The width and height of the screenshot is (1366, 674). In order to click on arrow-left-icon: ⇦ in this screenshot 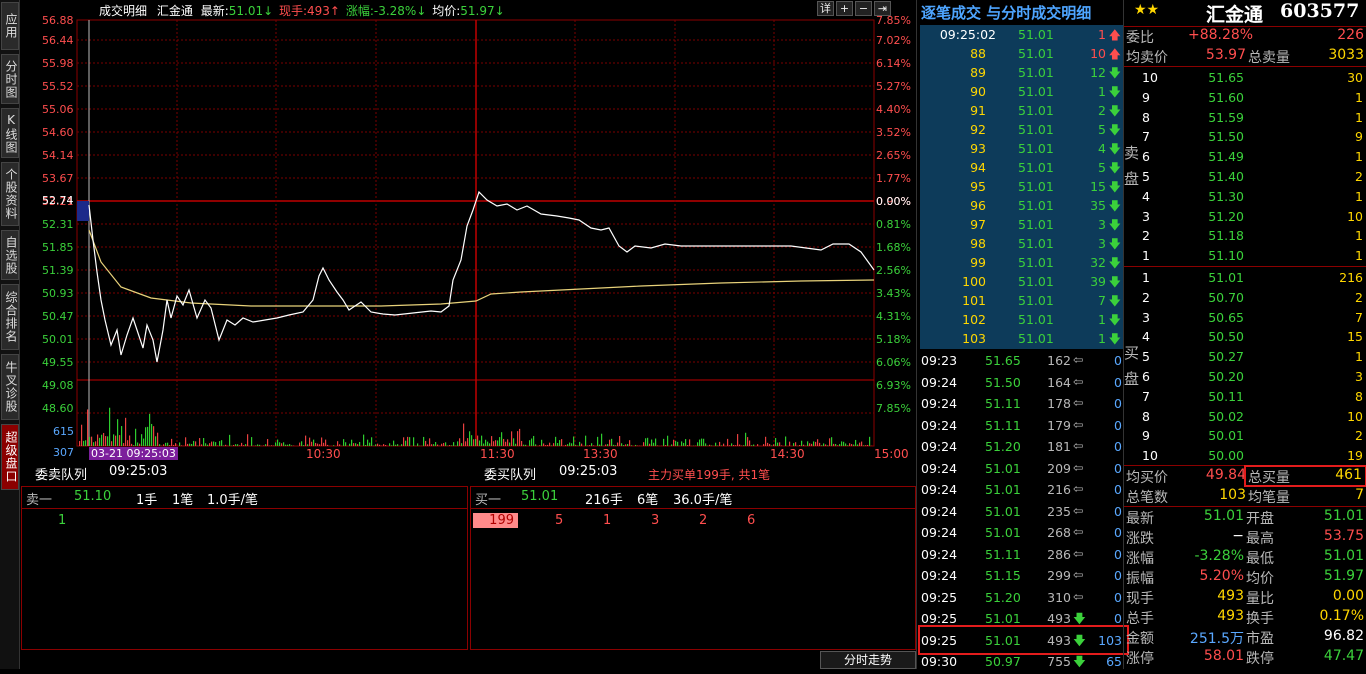, I will do `click(1078, 510)`.